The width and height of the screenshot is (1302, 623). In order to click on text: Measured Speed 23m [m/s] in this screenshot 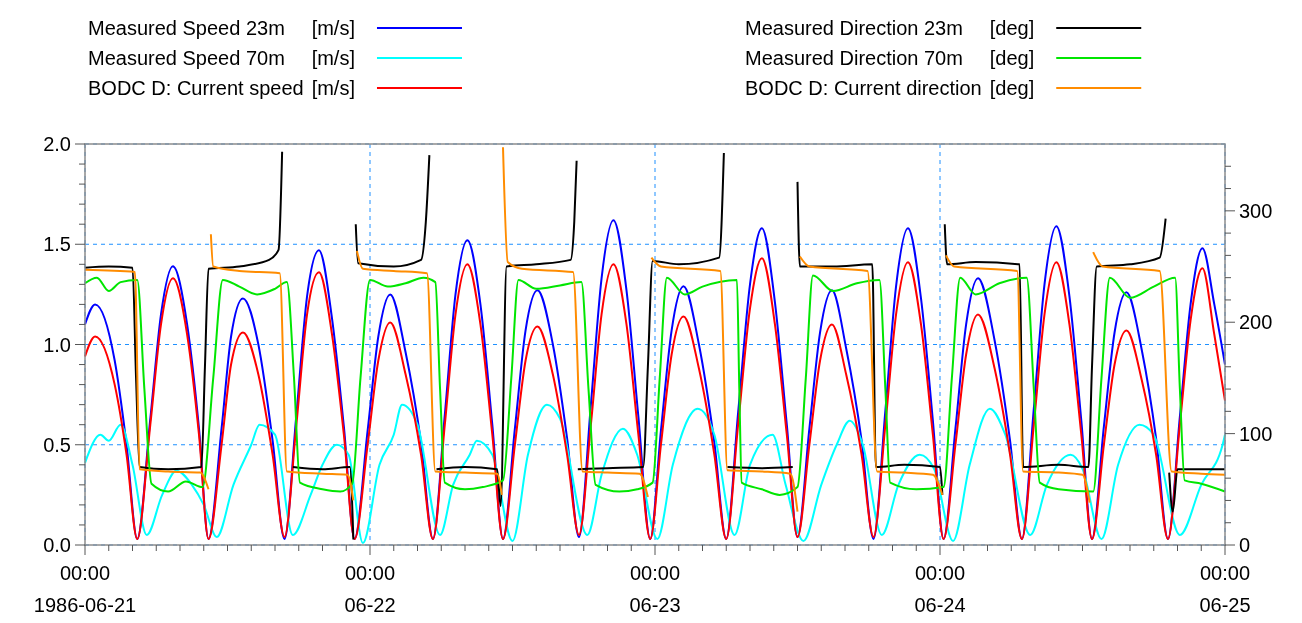, I will do `click(221, 28)`.